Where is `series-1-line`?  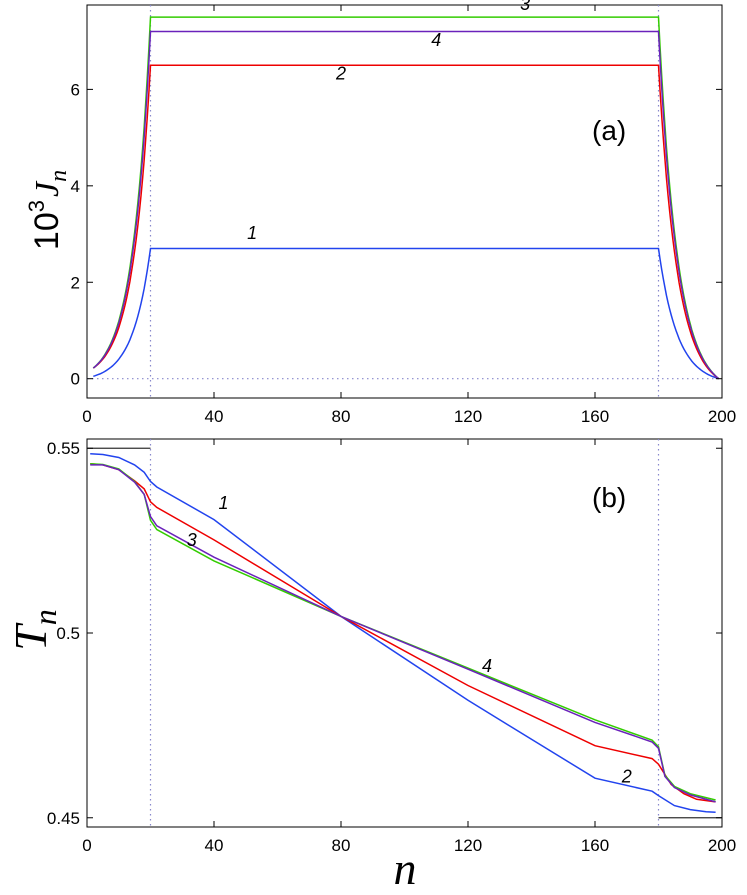
series-1-line is located at coordinates (406, 313).